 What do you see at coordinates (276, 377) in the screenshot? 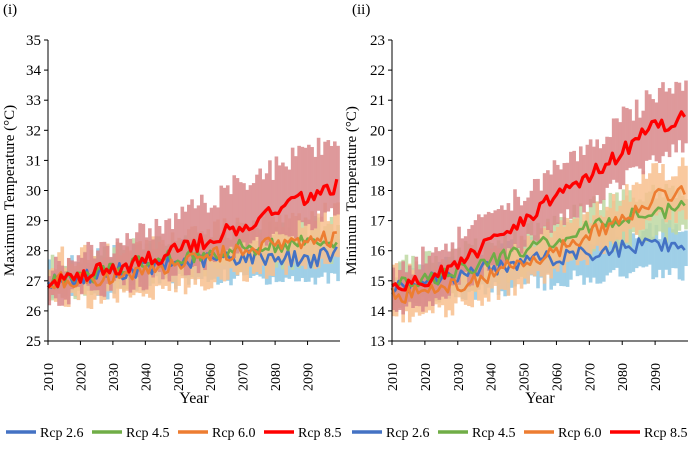
I see `x-tick-label: 2080` at bounding box center [276, 377].